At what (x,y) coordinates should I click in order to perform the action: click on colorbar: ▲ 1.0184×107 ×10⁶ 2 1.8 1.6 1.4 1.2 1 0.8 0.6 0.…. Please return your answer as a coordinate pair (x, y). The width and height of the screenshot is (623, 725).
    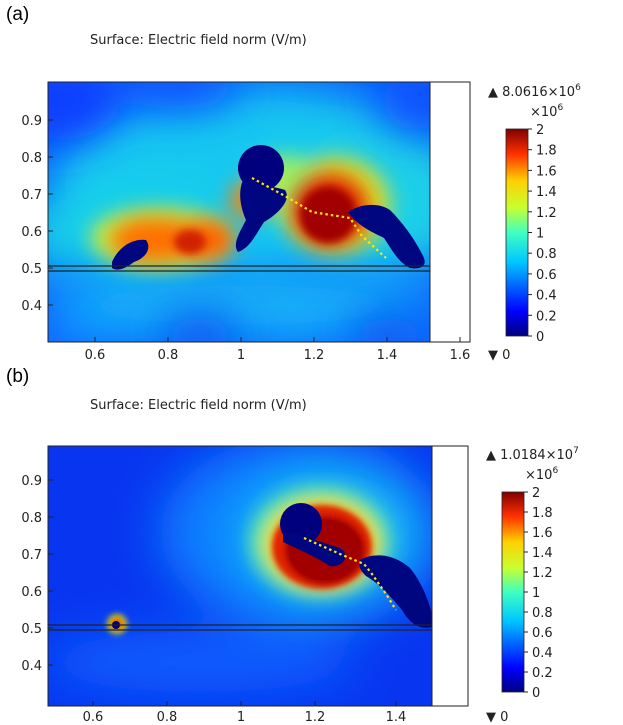
    Looking at the image, I should click on (532, 585).